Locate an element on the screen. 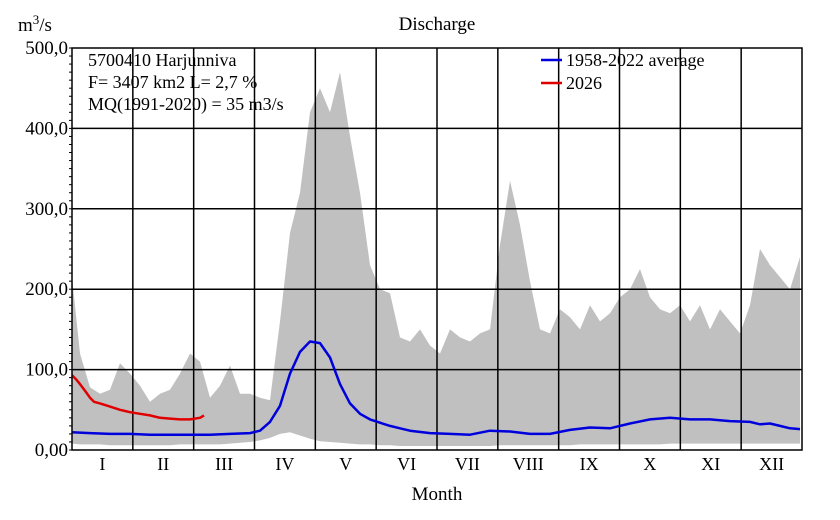 The width and height of the screenshot is (840, 520). legend: 1958-2022 average 2026 is located at coordinates (622, 71).